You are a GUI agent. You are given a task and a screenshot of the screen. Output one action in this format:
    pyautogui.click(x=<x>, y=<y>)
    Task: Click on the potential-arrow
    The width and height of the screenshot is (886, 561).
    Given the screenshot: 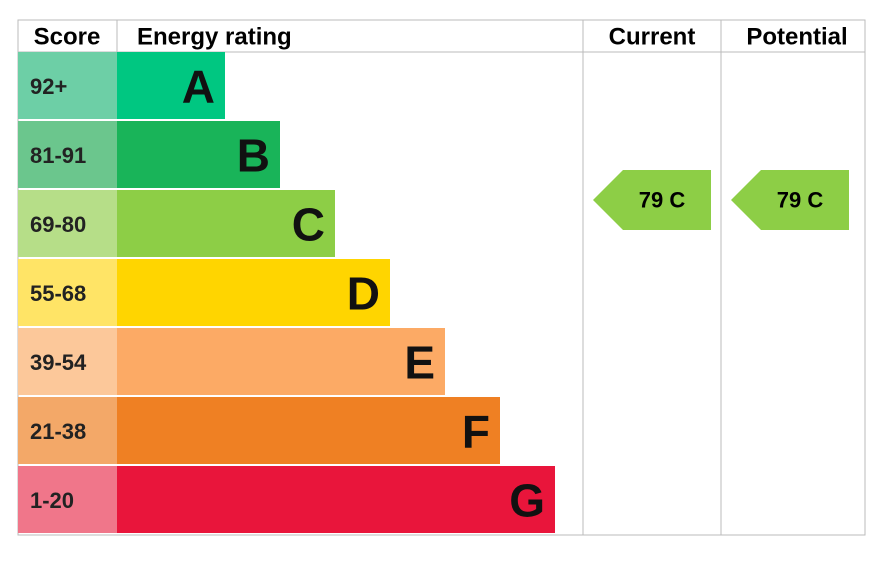 What is the action you would take?
    pyautogui.click(x=790, y=200)
    